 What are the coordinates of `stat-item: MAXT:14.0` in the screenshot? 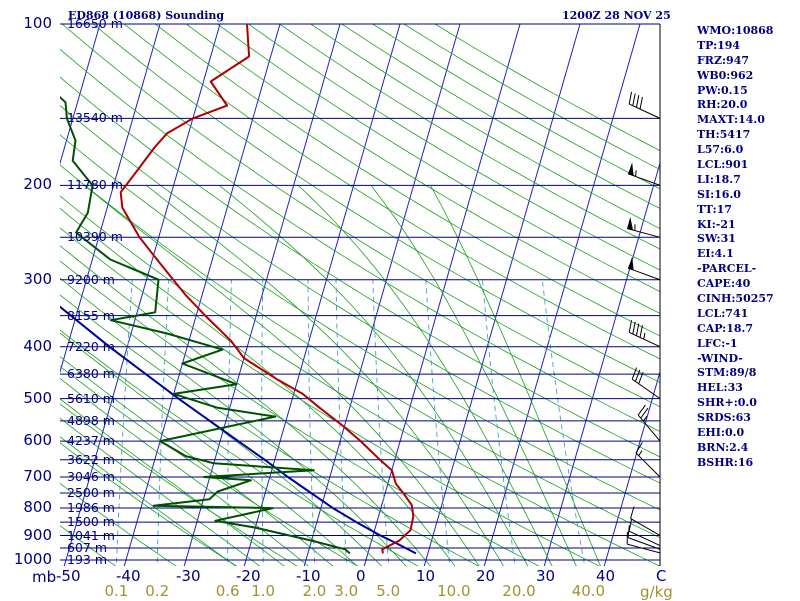 It's located at (748, 120).